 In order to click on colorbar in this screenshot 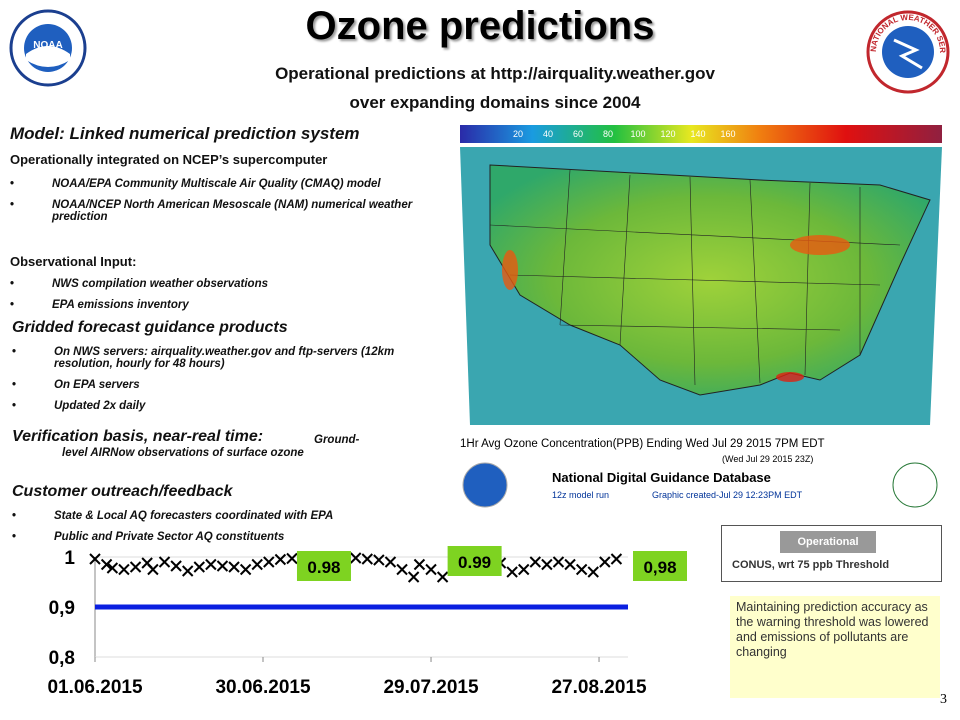, I will do `click(701, 134)`.